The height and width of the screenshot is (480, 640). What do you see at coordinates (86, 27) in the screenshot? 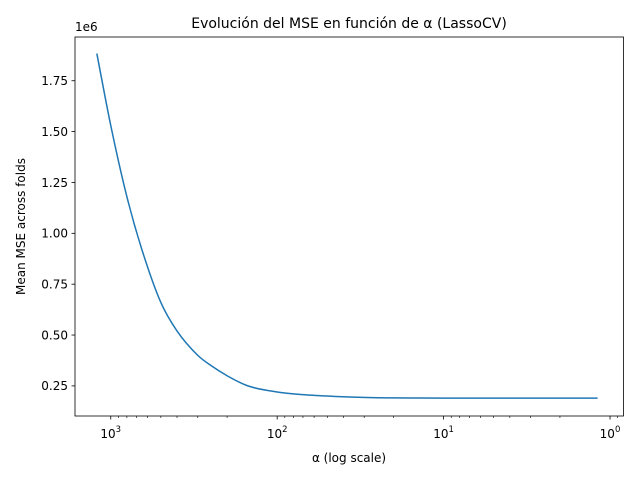
I see `y-offset-label: 1e6` at bounding box center [86, 27].